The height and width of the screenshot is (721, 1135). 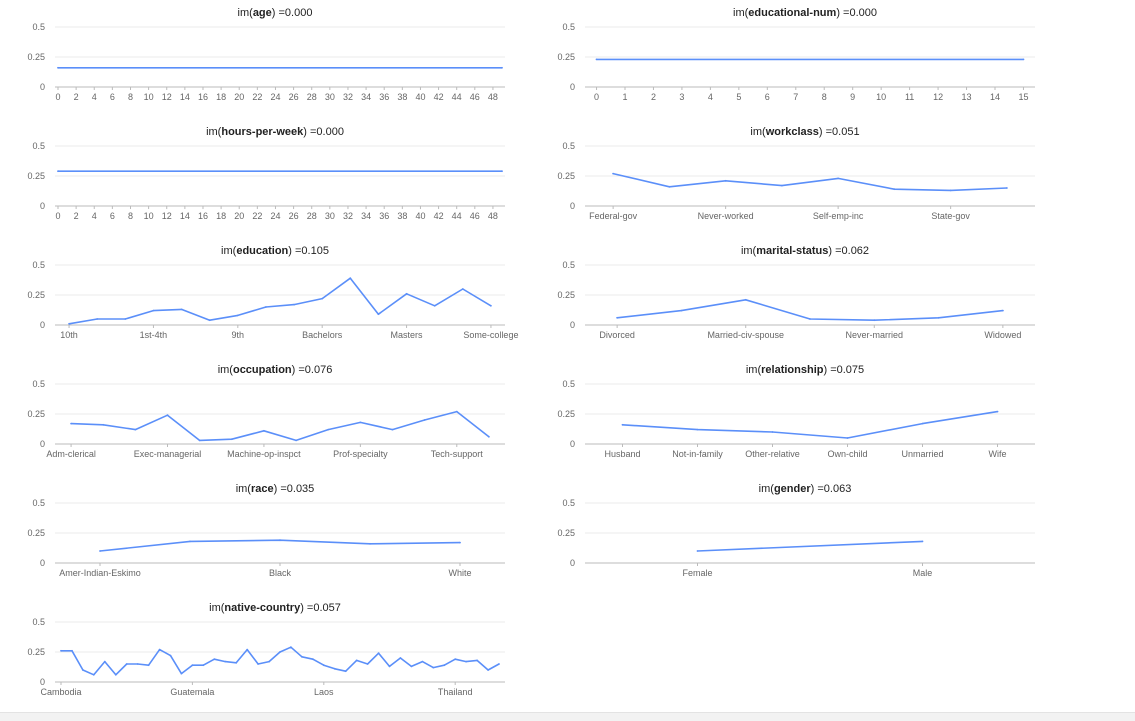 What do you see at coordinates (697, 573) in the screenshot?
I see `x-tick-label: Female` at bounding box center [697, 573].